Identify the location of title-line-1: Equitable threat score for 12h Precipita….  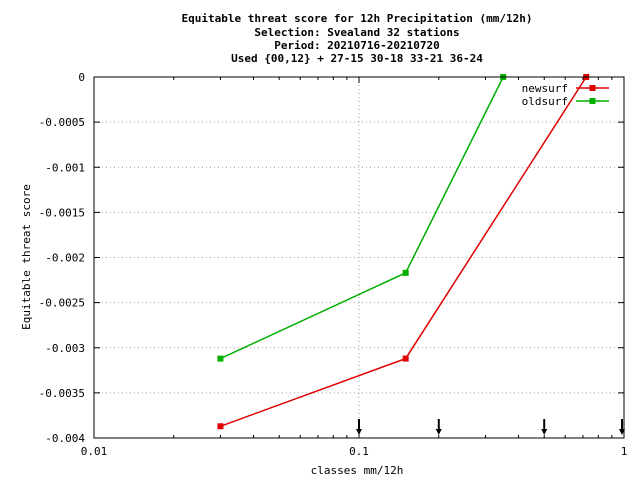
(357, 18).